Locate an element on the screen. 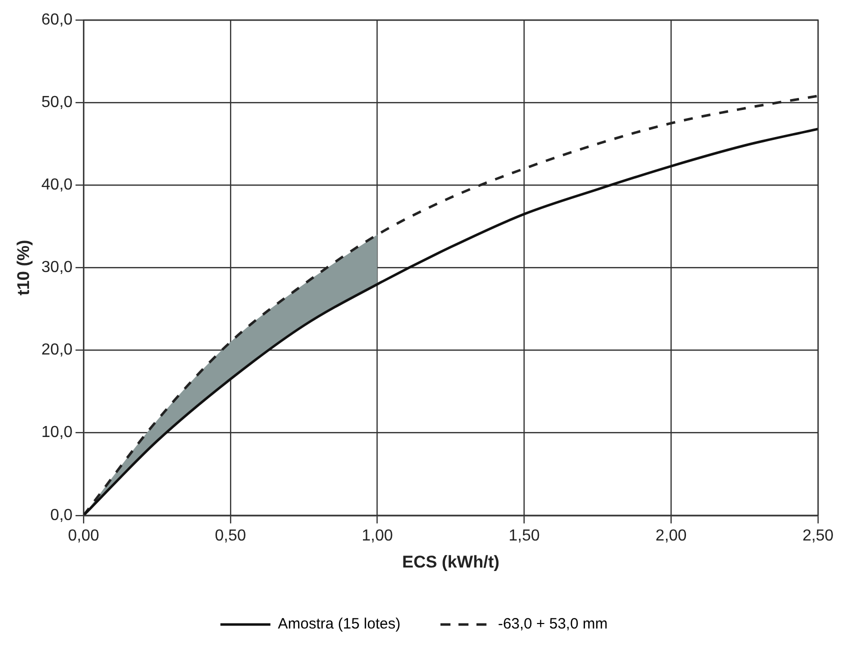  x-tick-label: 1,50 is located at coordinates (524, 535).